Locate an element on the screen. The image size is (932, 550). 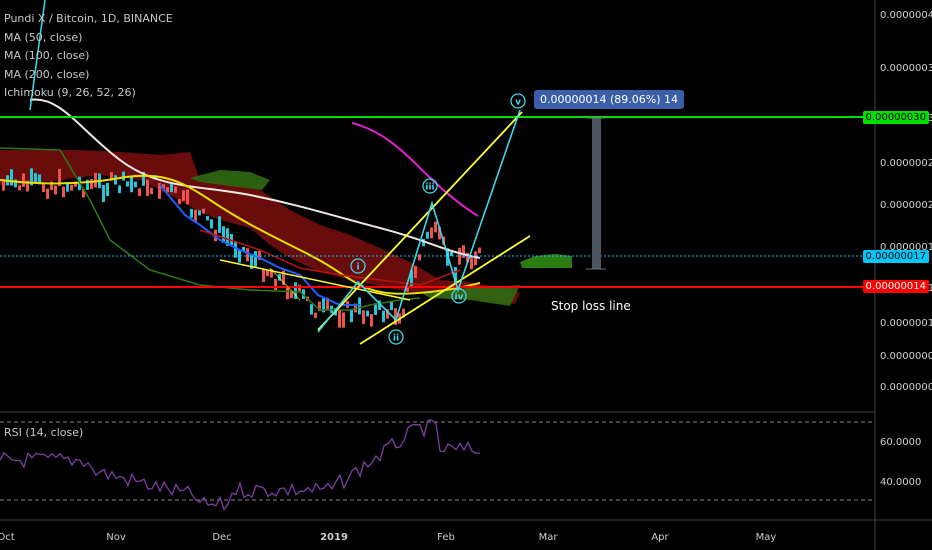
trendline-extension is located at coordinates (285, 284).